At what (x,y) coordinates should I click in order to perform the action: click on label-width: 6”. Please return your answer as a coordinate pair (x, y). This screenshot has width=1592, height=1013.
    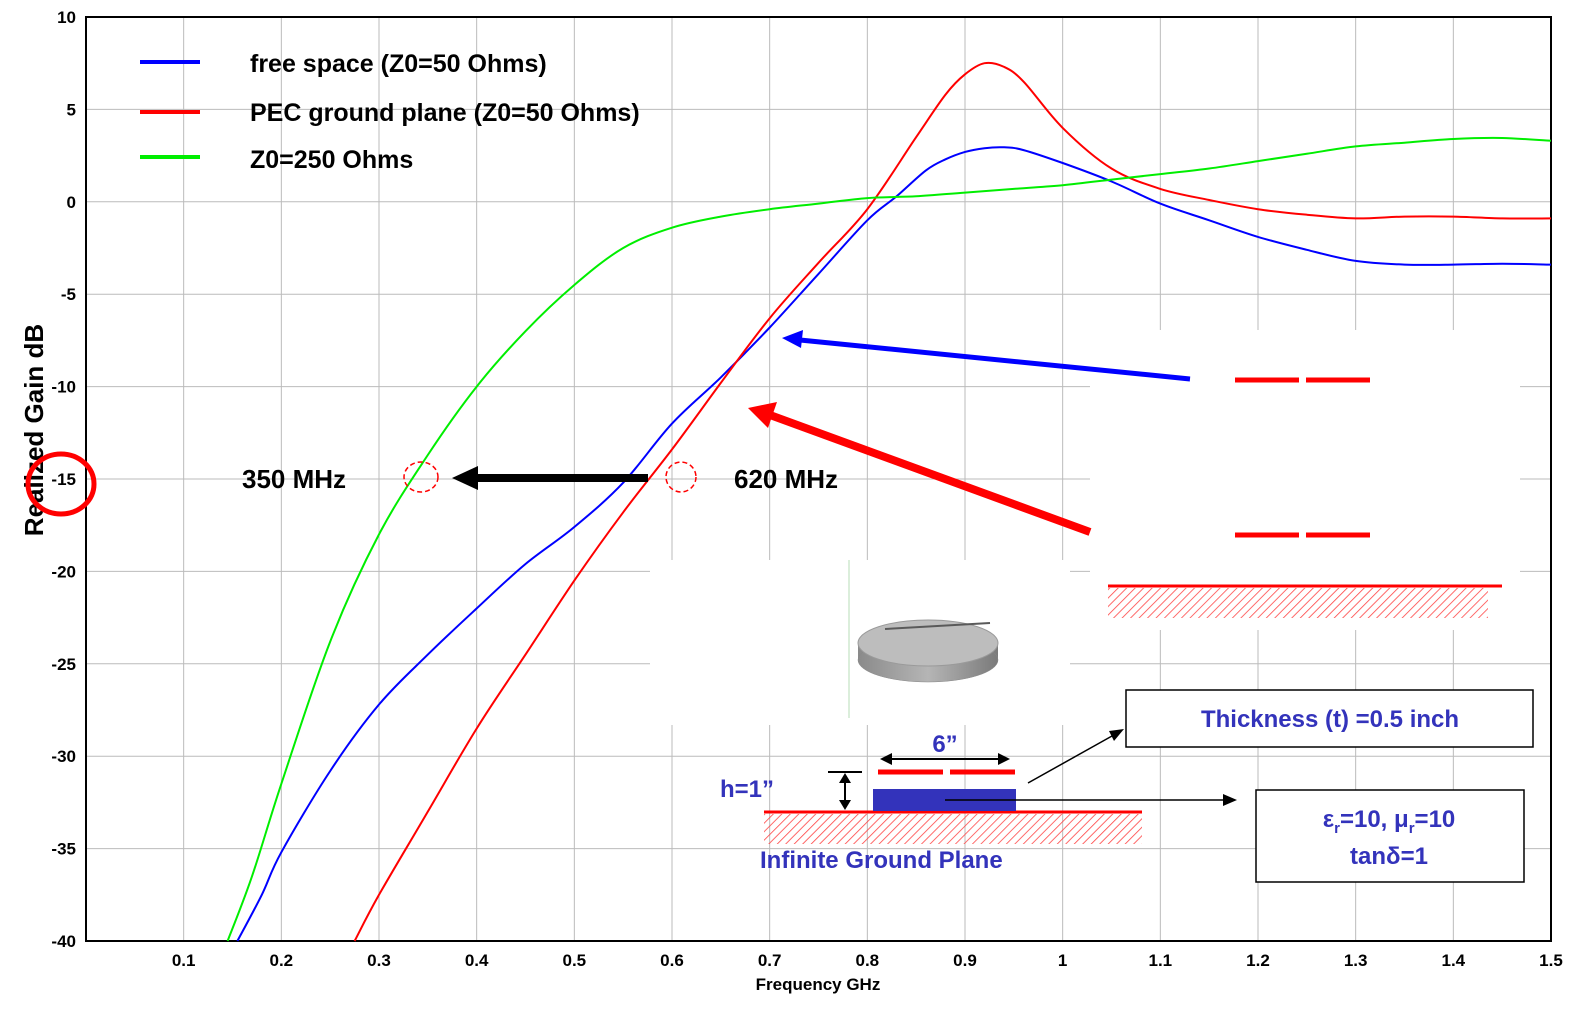
    Looking at the image, I should click on (944, 744).